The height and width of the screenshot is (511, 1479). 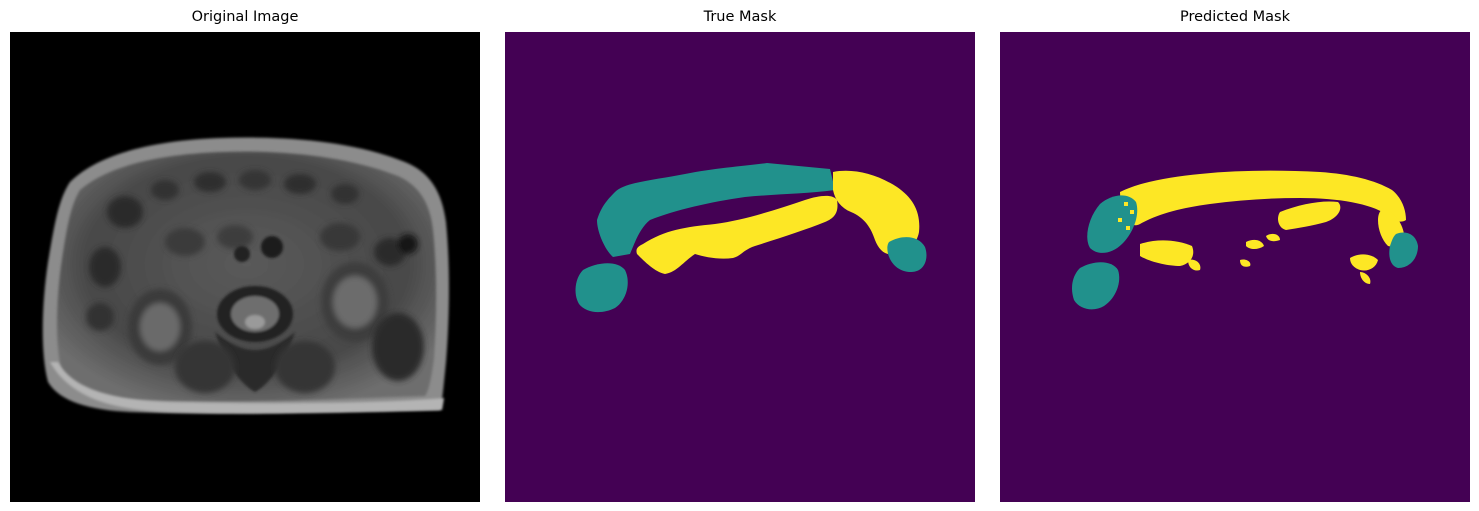 What do you see at coordinates (272, 247) in the screenshot?
I see `aorta-region` at bounding box center [272, 247].